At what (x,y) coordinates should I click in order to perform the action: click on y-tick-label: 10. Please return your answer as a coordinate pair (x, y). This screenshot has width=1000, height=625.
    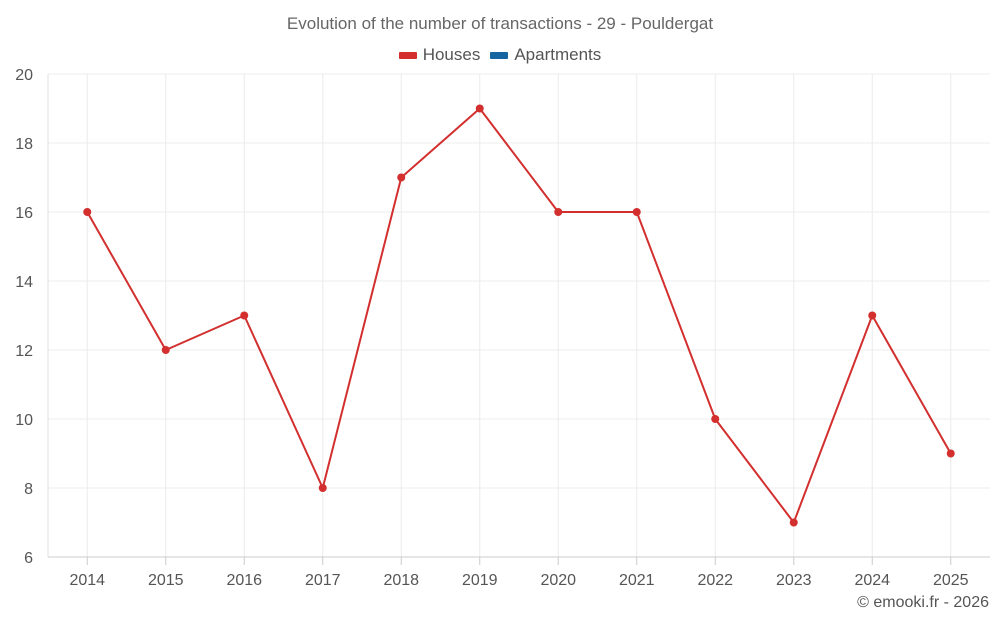
    Looking at the image, I should click on (24, 420).